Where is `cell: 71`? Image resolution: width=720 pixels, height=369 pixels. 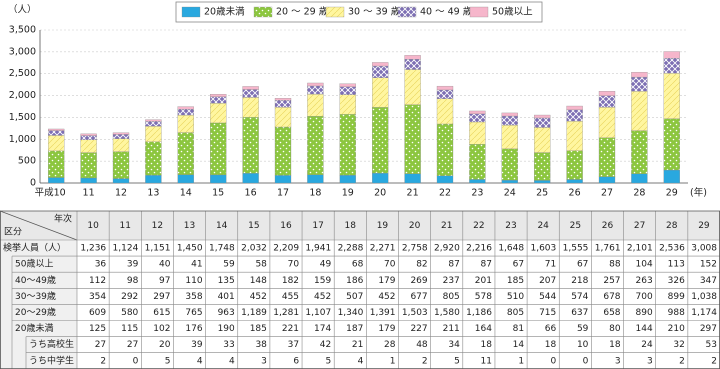
cell: 71 is located at coordinates (550, 265).